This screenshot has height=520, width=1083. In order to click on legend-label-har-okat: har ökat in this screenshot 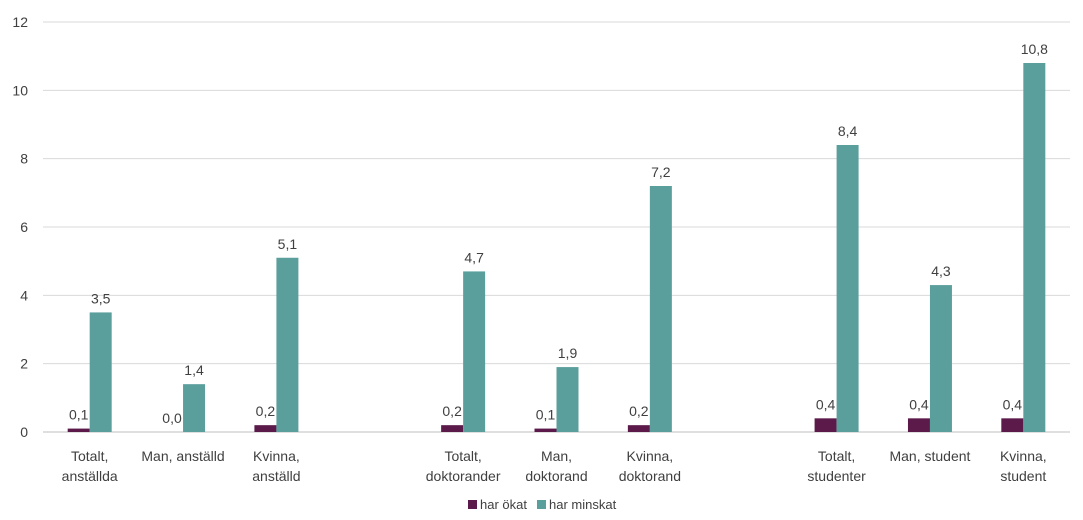, I will do `click(503, 504)`.